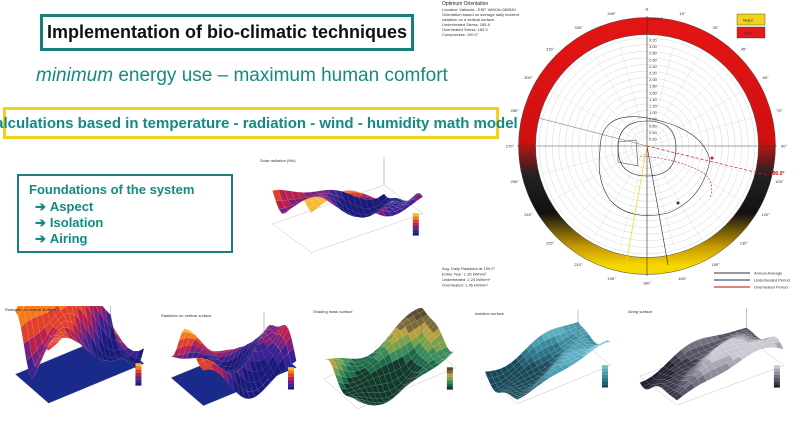 Image resolution: width=800 pixels, height=442 pixels. What do you see at coordinates (469, 268) in the screenshot?
I see `summary-line: Avg. Daily Radiation at 190.0°` at bounding box center [469, 268].